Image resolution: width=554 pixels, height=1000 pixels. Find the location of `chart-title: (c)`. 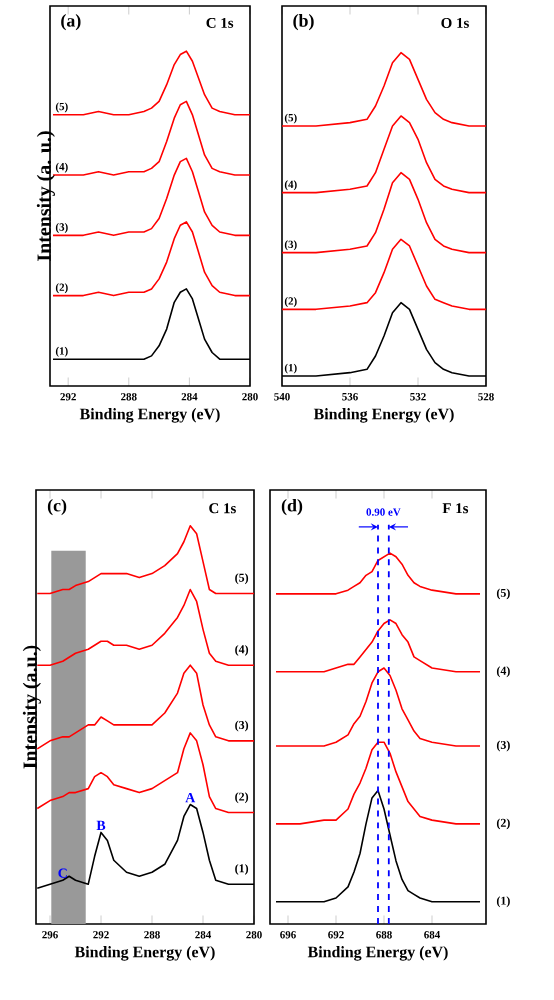

chart-title: (c) is located at coordinates (57, 507).